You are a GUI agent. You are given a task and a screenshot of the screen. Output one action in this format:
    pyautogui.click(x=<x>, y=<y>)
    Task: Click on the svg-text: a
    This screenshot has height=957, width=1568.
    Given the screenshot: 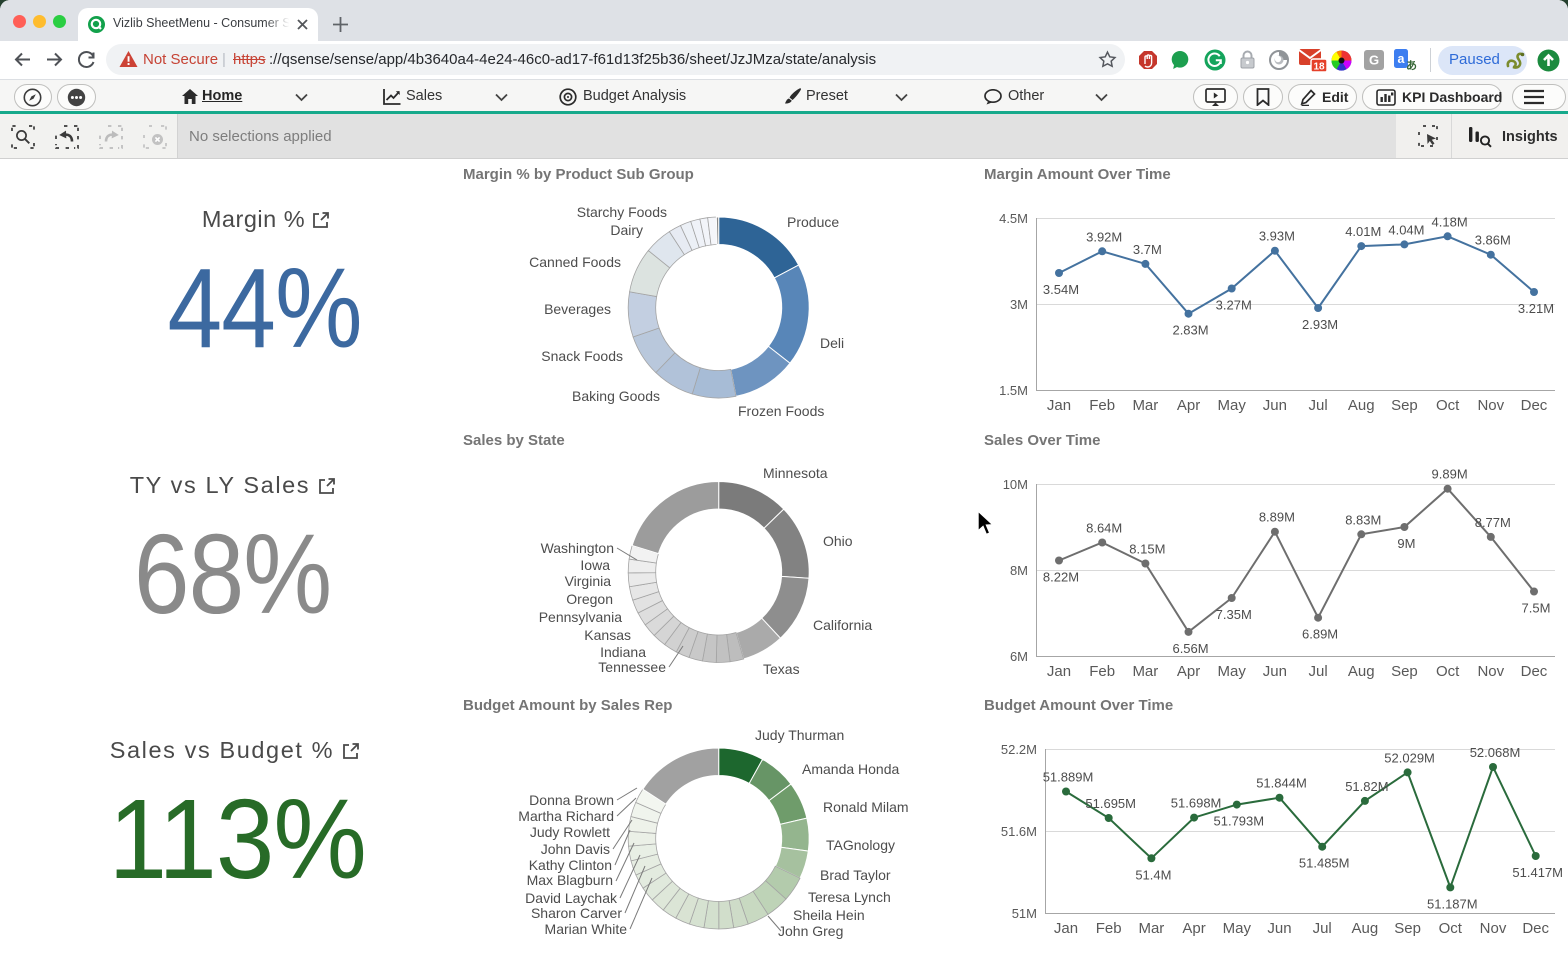 What is the action you would take?
    pyautogui.click(x=1402, y=59)
    